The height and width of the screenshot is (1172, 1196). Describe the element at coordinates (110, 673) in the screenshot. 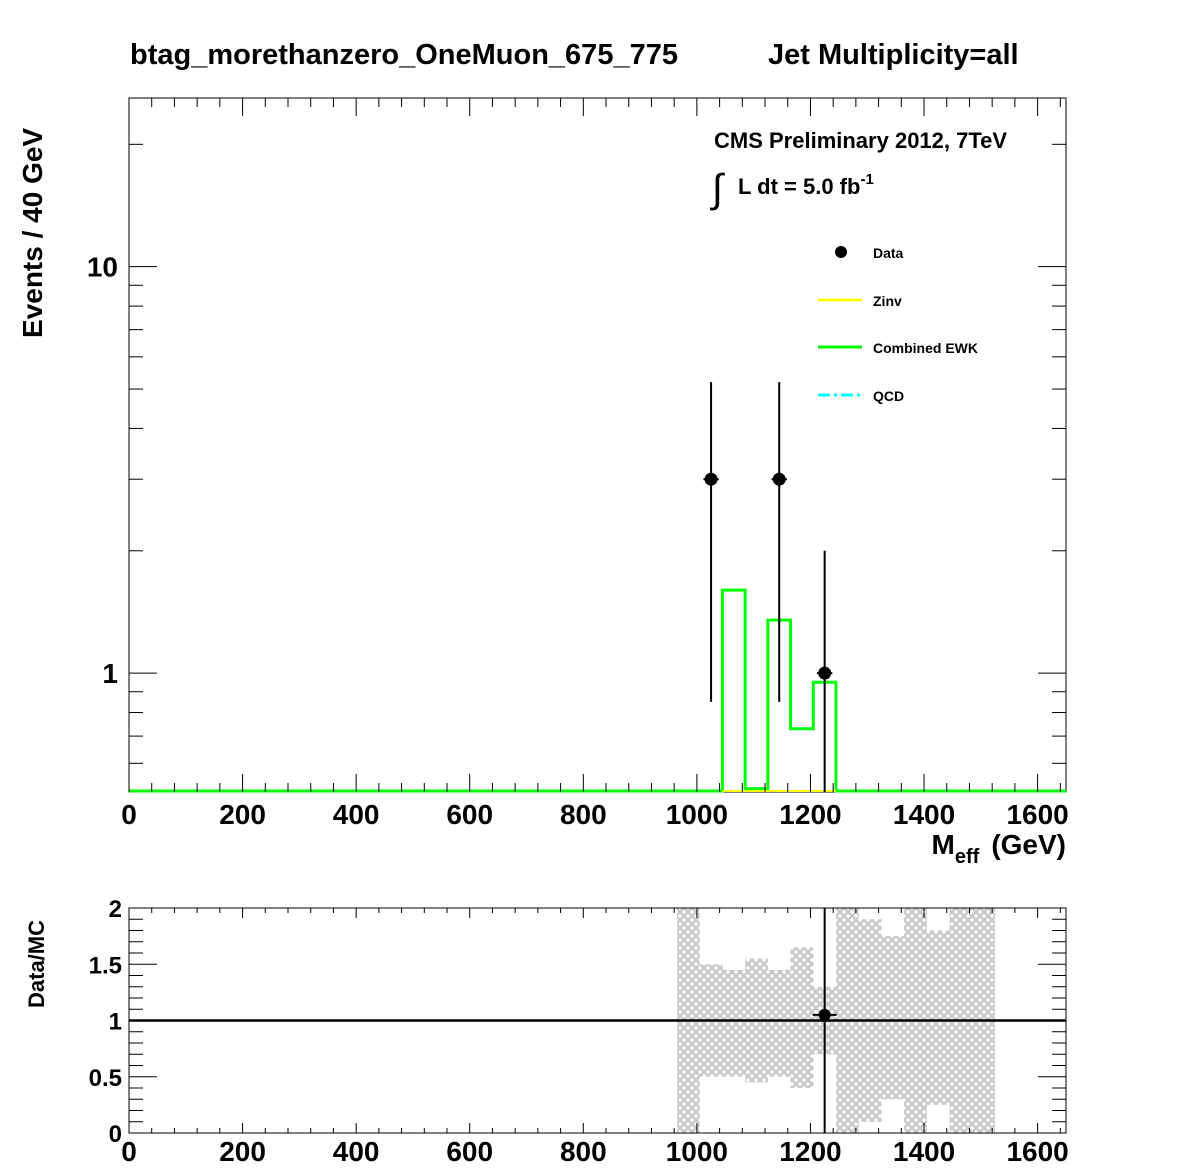

I see `main-y-tick-label: 1` at that location.